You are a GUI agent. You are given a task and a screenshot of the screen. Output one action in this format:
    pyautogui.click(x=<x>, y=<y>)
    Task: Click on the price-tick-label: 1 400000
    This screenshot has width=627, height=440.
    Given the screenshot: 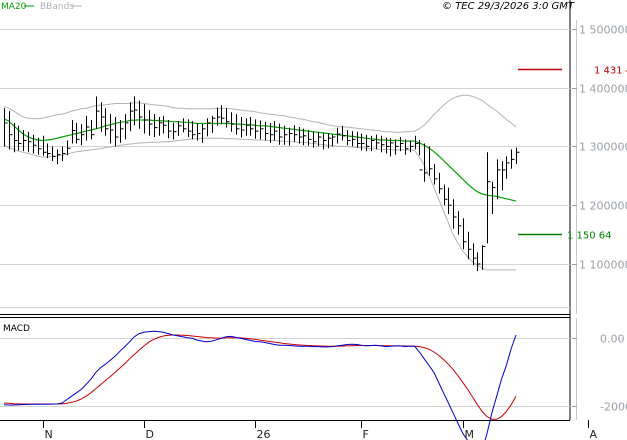 What is the action you would take?
    pyautogui.click(x=603, y=89)
    